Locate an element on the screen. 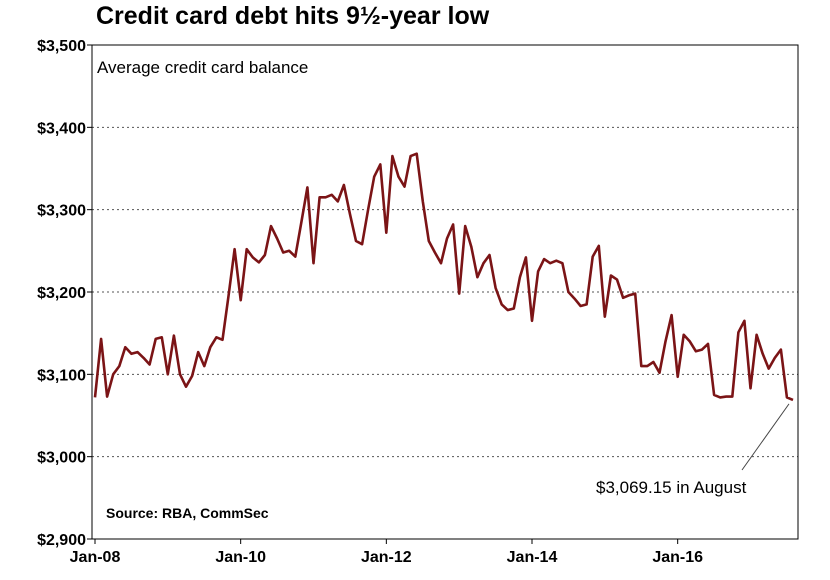 This screenshot has width=830, height=580. chart-subtitle: Average credit card balance is located at coordinates (202, 67).